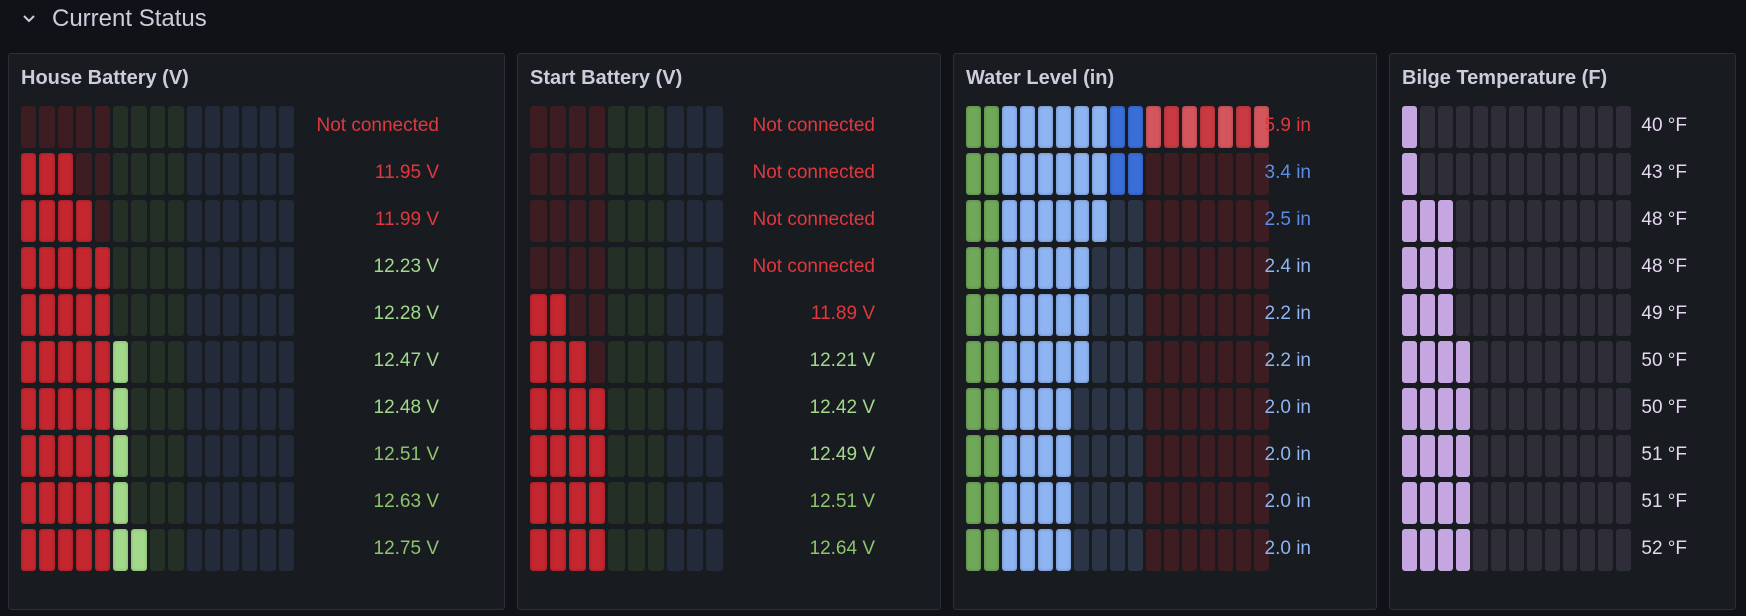  What do you see at coordinates (29, 19) in the screenshot?
I see `chevron-down-icon` at bounding box center [29, 19].